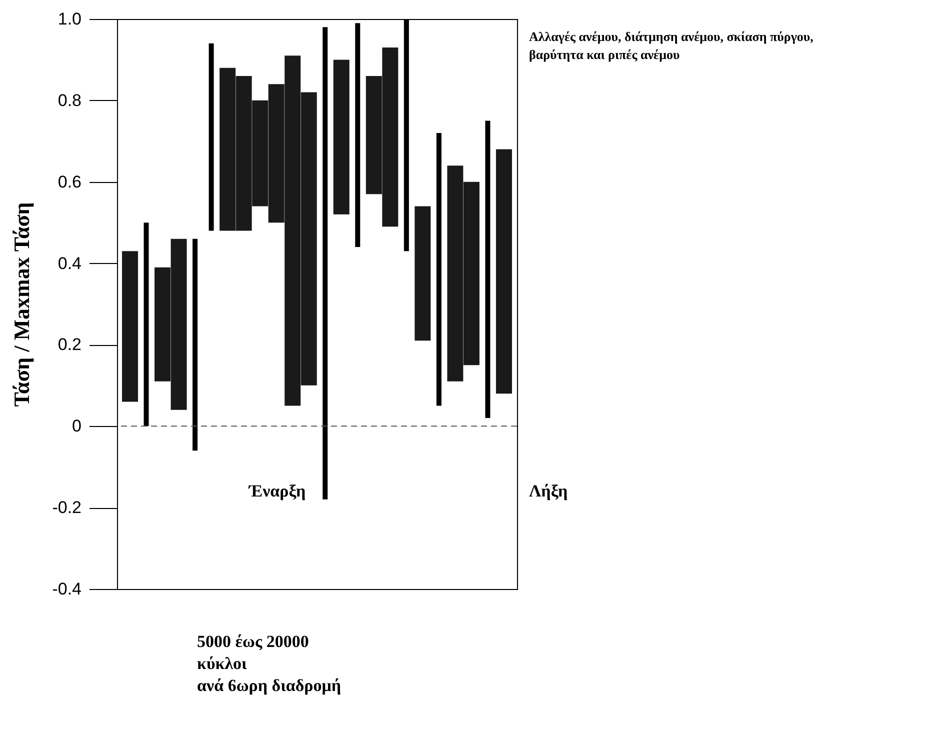  I want to click on y-tick-label: 1.0, so click(70, 19).